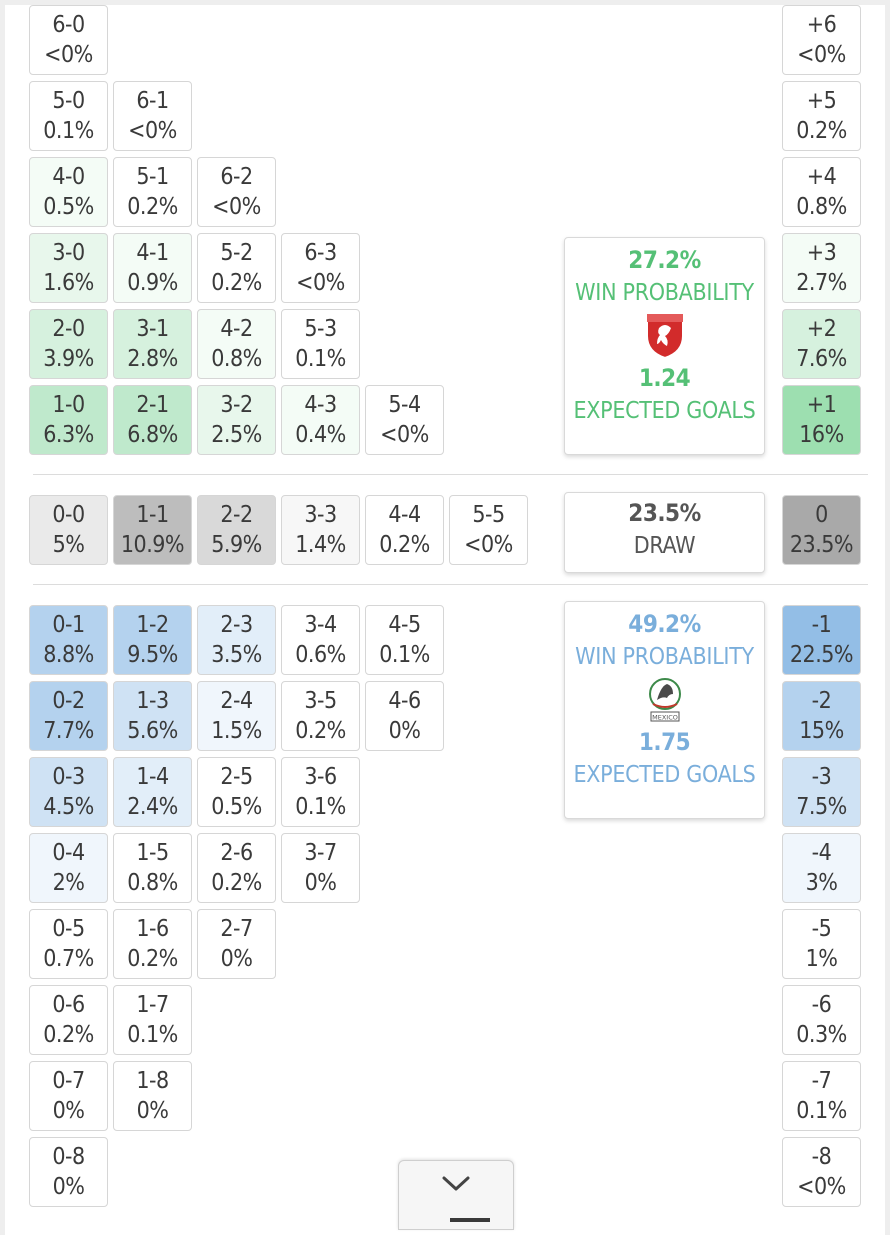 The height and width of the screenshot is (1235, 890). Describe the element at coordinates (68, 1157) in the screenshot. I see `score-cell-0-8-label: 0-8` at that location.